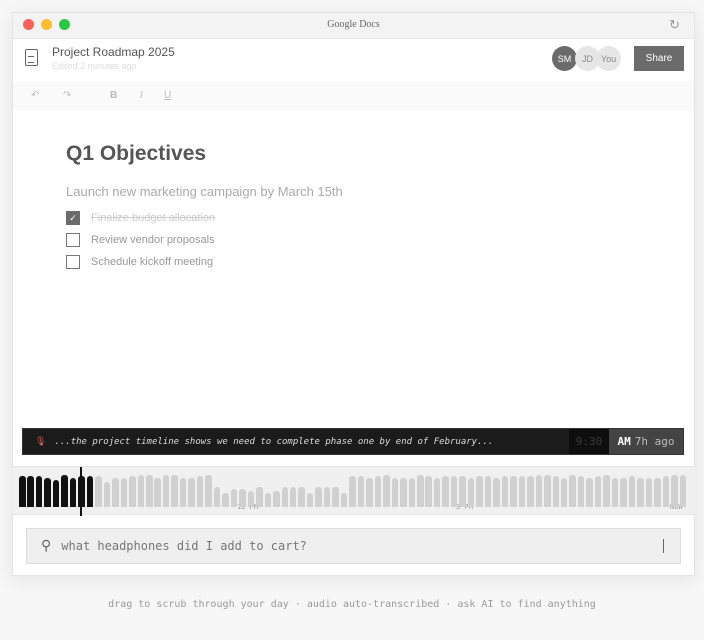  What do you see at coordinates (587, 58) in the screenshot?
I see `avatar-jd: JD` at bounding box center [587, 58].